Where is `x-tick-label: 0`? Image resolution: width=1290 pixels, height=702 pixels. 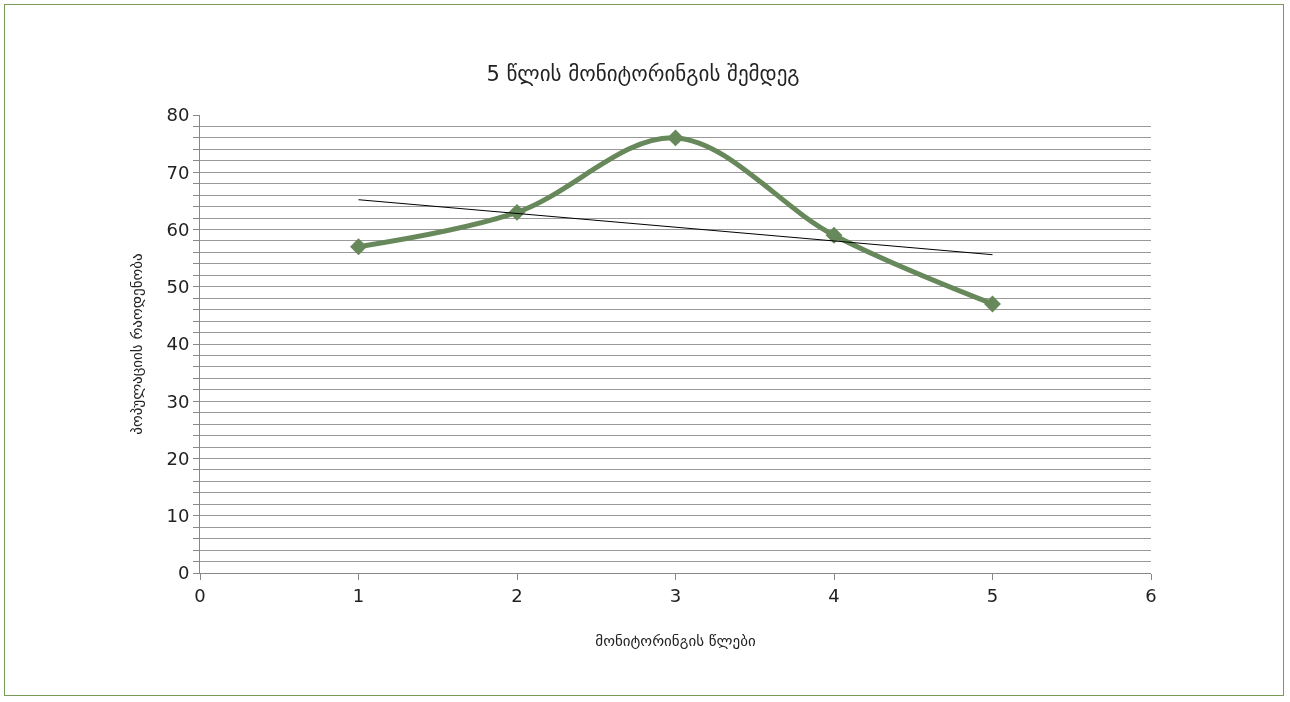 x-tick-label: 0 is located at coordinates (200, 595).